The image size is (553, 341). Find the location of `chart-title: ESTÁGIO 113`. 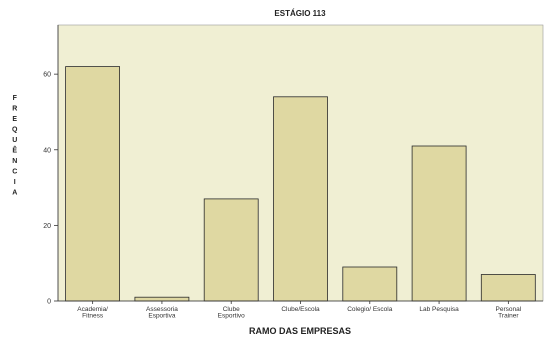

chart-title: ESTÁGIO 113 is located at coordinates (300, 13).